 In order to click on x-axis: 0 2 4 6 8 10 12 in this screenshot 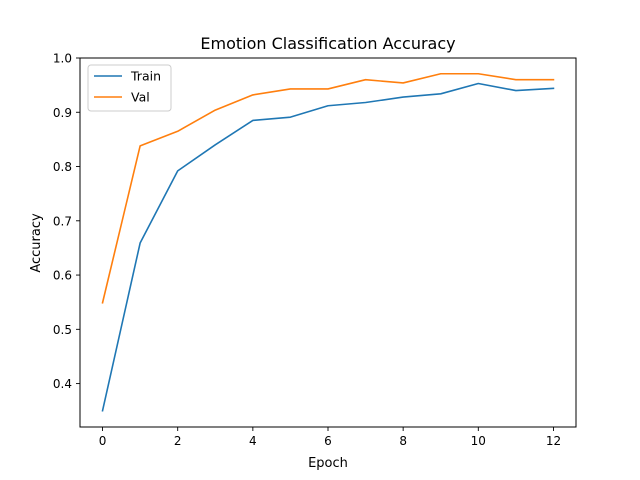, I will do `click(330, 437)`.